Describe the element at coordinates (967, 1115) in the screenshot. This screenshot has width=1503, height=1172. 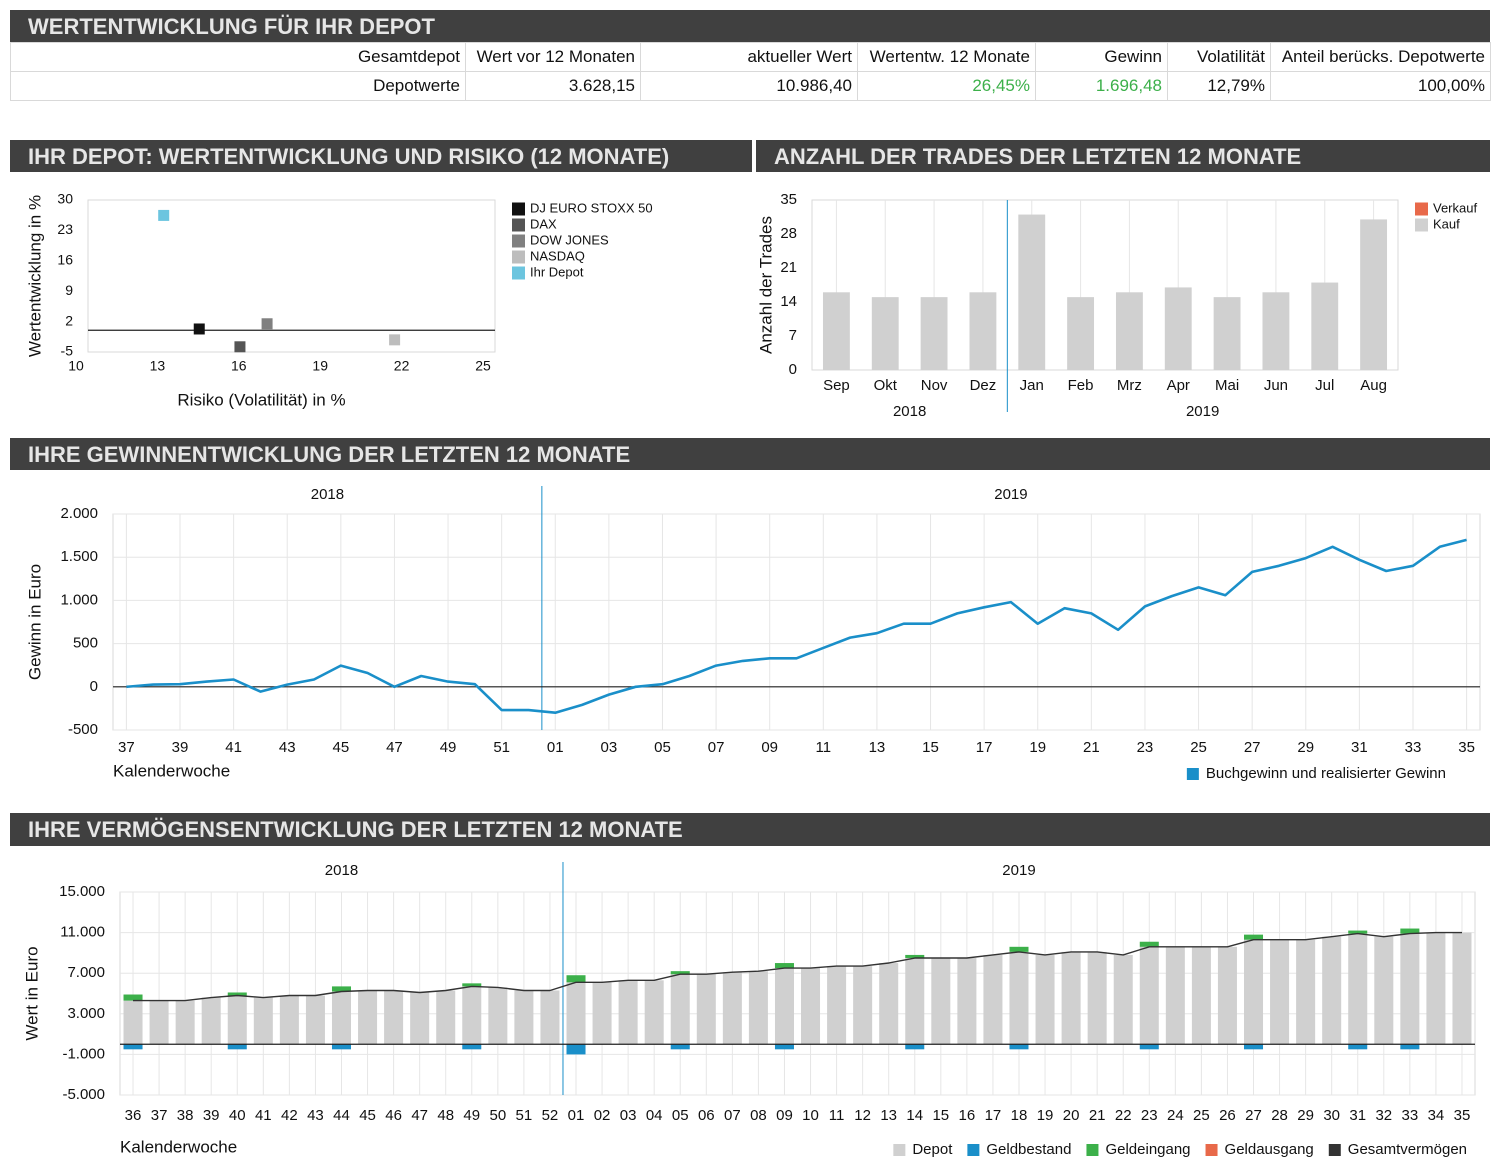
I see `x-tick-label: 16` at that location.